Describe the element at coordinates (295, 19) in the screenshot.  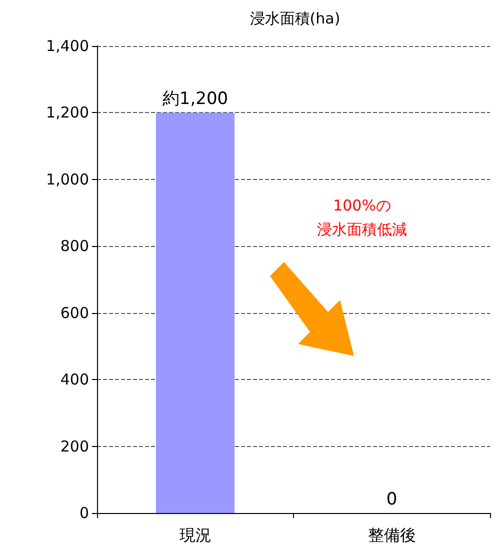
I see `chart-title: 浸水面積(ha)` at that location.